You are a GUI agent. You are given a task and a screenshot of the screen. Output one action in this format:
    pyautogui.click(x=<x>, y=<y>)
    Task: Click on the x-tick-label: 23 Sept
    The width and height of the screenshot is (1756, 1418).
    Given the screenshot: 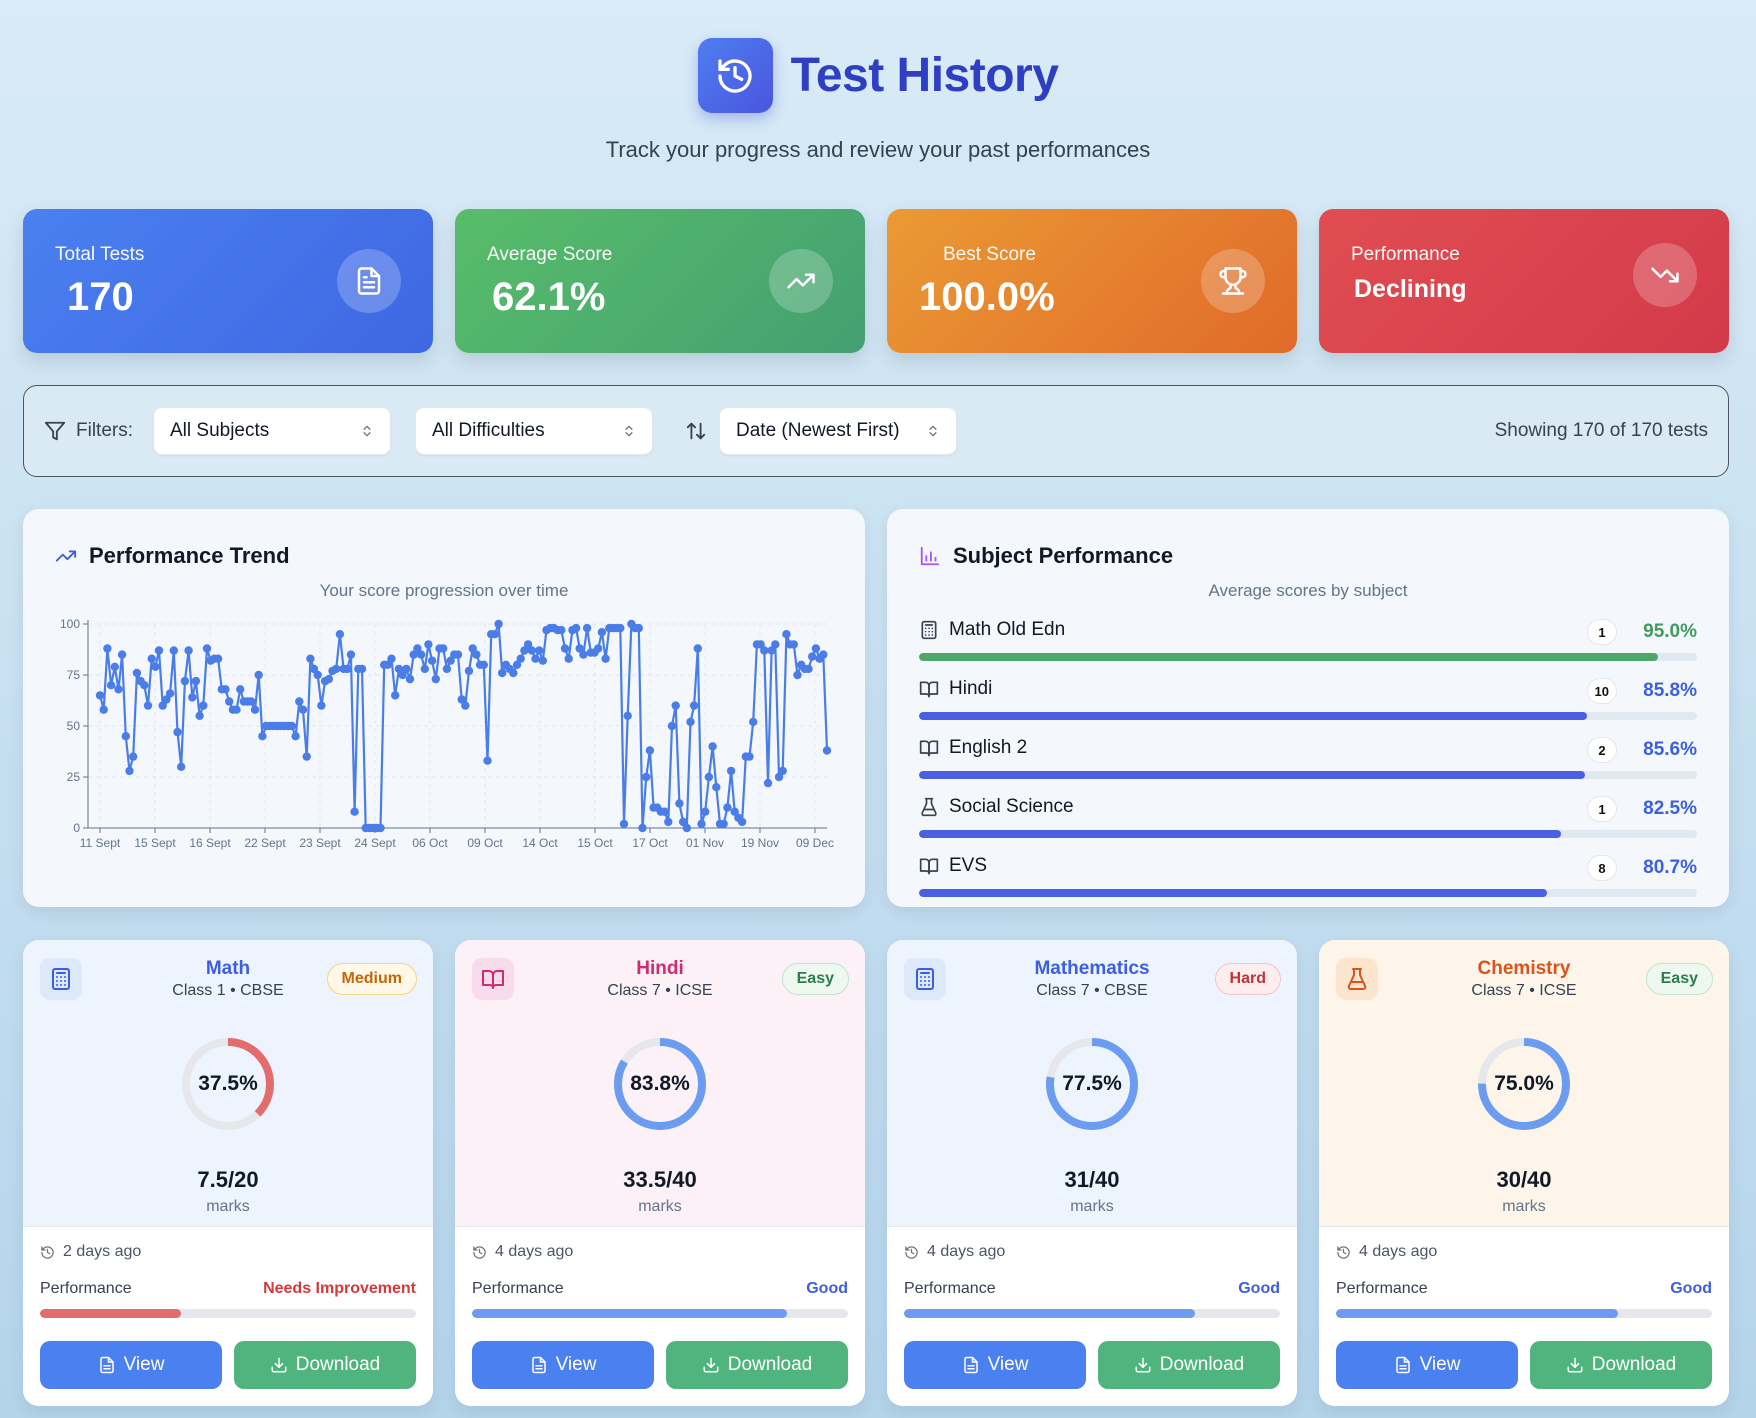 What is the action you would take?
    pyautogui.click(x=320, y=843)
    